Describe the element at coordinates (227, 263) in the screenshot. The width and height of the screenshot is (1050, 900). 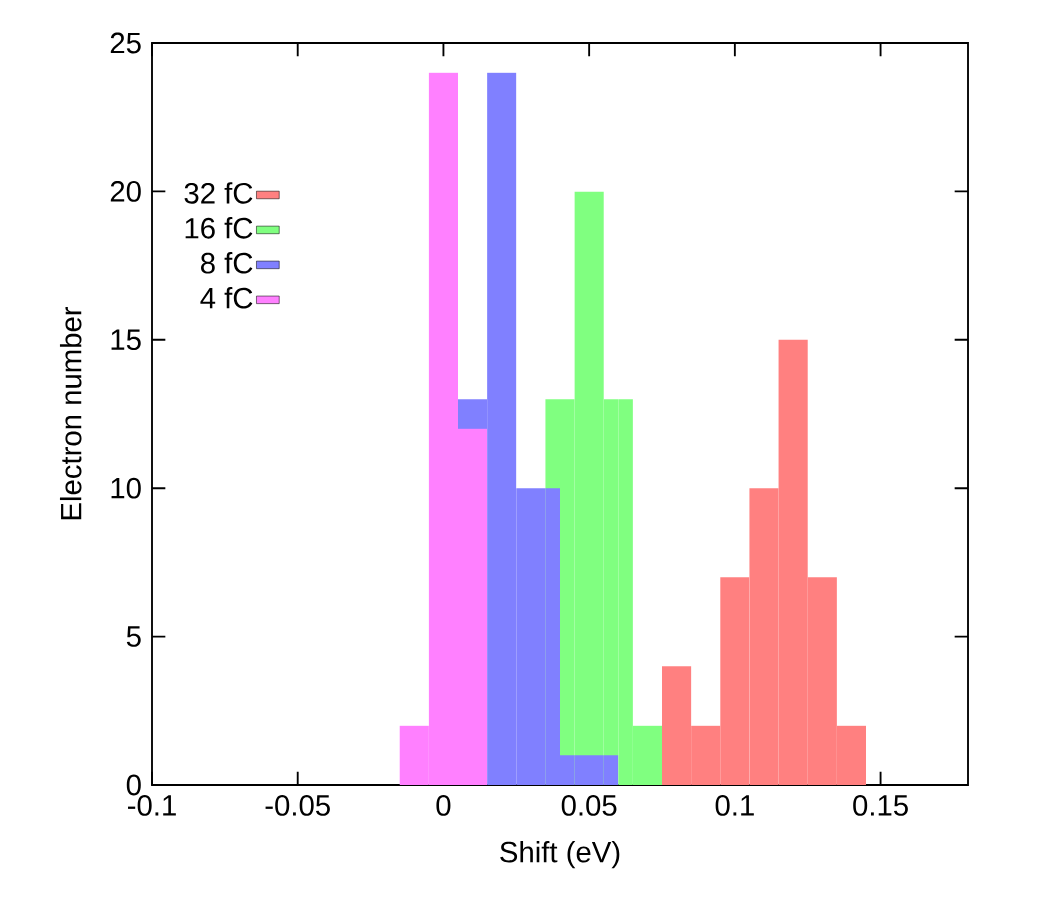
I see `legend-label: 8 fC` at that location.